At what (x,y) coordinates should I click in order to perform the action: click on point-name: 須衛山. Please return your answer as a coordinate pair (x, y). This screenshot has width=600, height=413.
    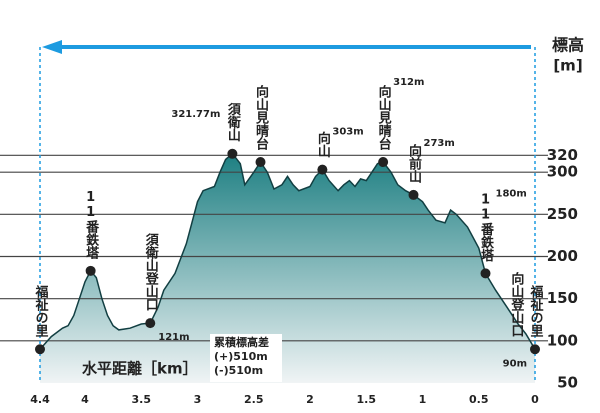
    Looking at the image, I should click on (233, 123).